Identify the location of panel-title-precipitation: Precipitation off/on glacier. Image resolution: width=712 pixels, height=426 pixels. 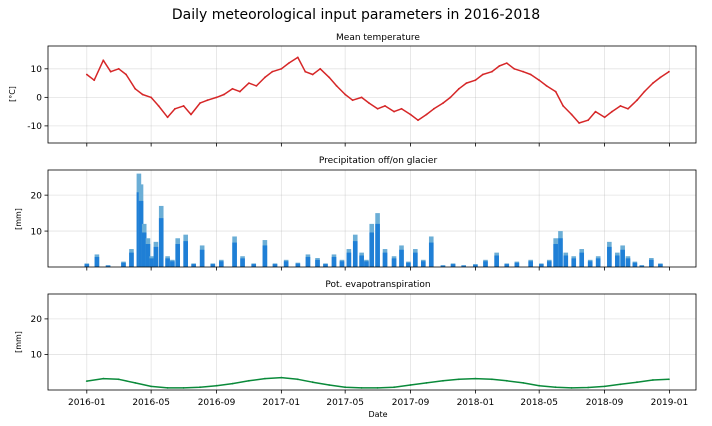
(378, 161).